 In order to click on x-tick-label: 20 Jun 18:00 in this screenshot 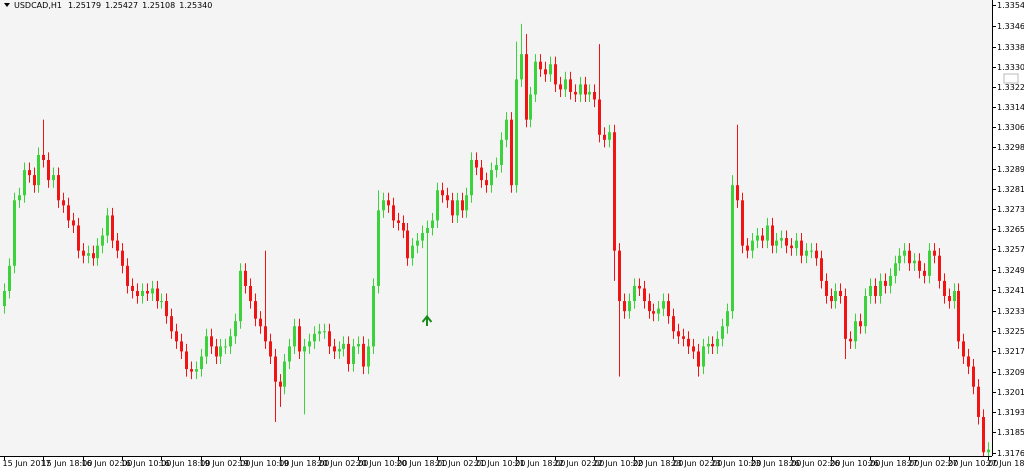, I will do `click(422, 463)`.